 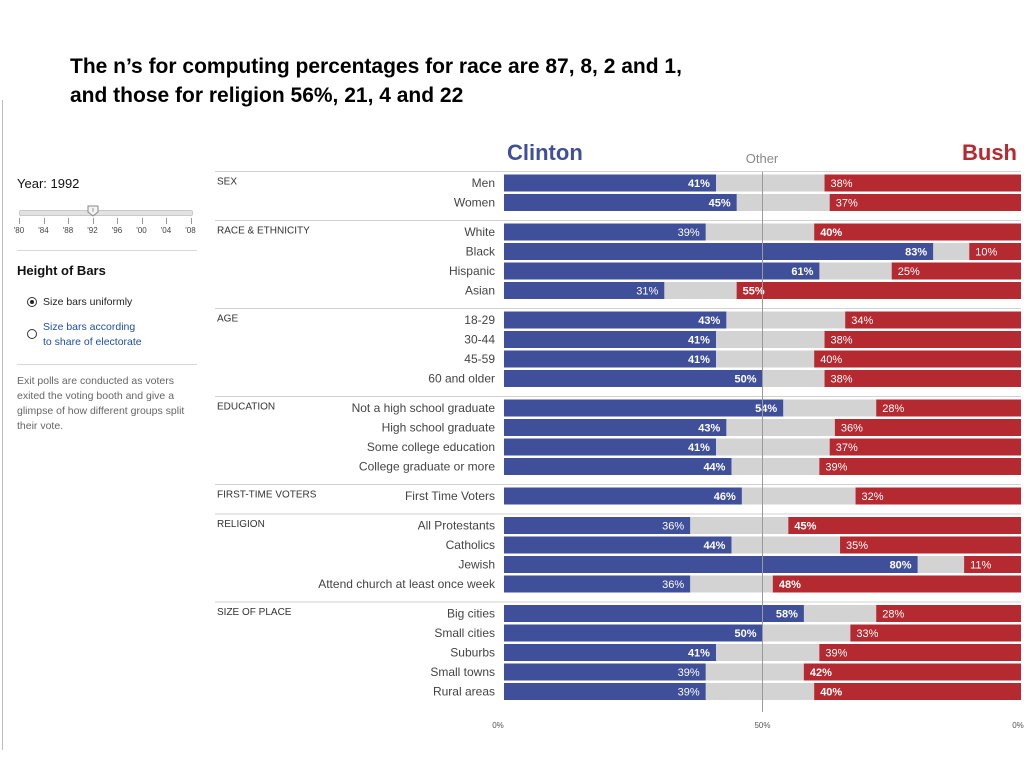 I want to click on clinton-value: 31%, so click(x=647, y=292).